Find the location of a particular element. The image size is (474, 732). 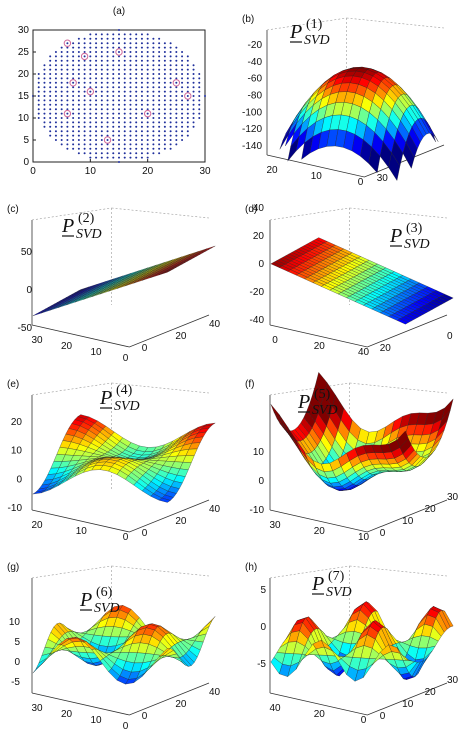

x-tick-label: 0 is located at coordinates (361, 182).